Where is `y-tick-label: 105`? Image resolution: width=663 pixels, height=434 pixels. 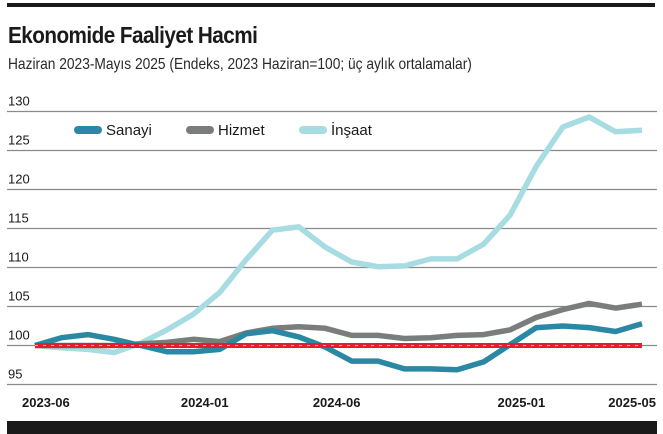 y-tick-label: 105 is located at coordinates (19, 296).